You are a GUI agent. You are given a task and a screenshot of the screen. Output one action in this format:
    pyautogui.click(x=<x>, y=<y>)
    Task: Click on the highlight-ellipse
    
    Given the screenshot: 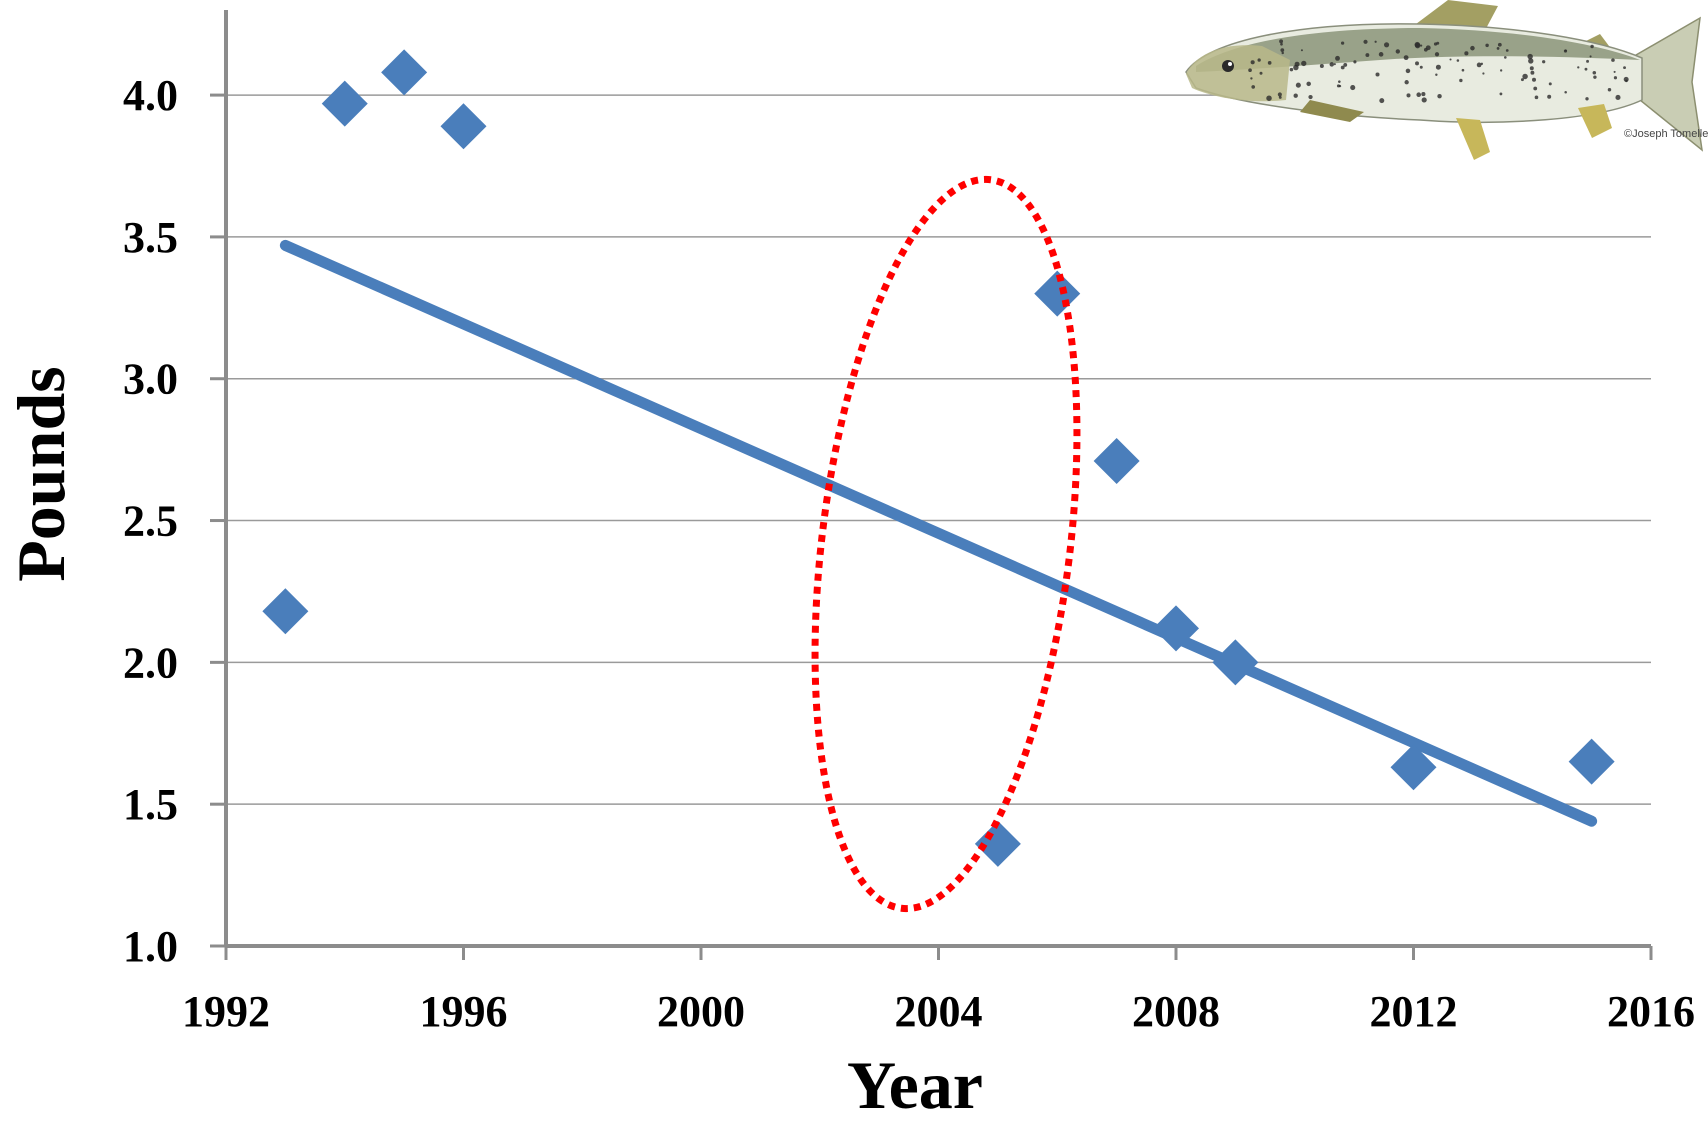 What is the action you would take?
    pyautogui.click(x=946, y=544)
    